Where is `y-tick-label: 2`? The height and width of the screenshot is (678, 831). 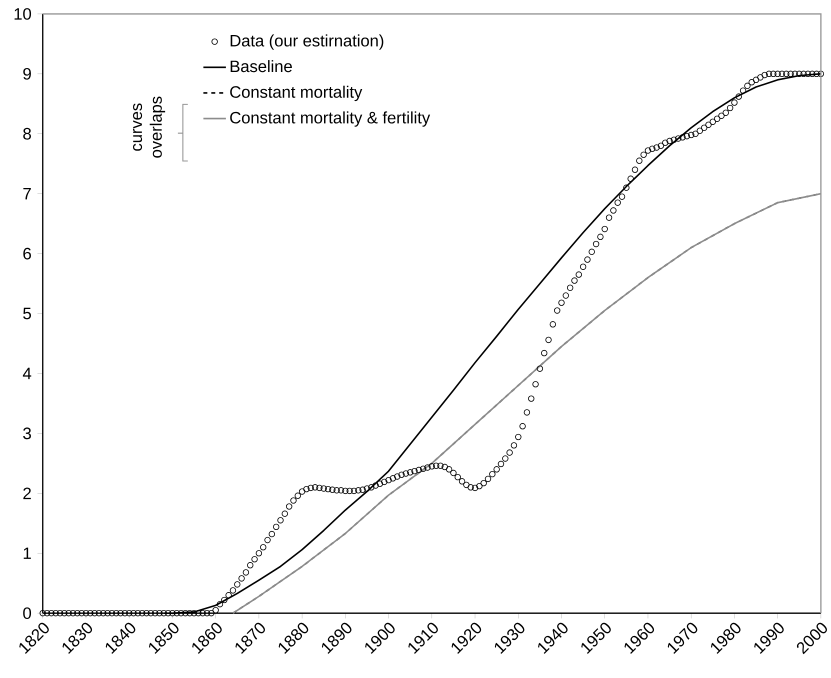
y-tick-label: 2 is located at coordinates (27, 494).